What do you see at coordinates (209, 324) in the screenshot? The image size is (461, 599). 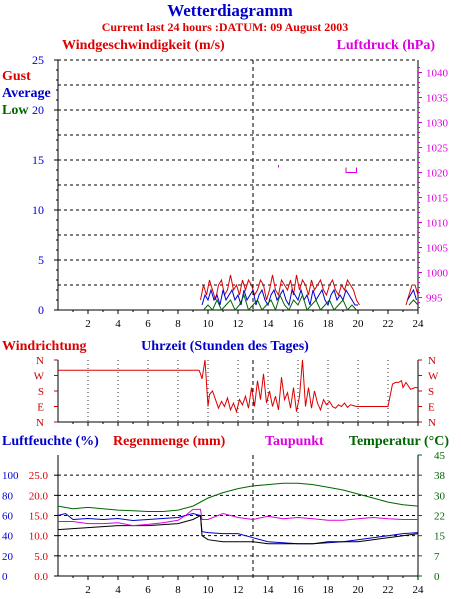 I see `wind-x-tick-label: 10` at bounding box center [209, 324].